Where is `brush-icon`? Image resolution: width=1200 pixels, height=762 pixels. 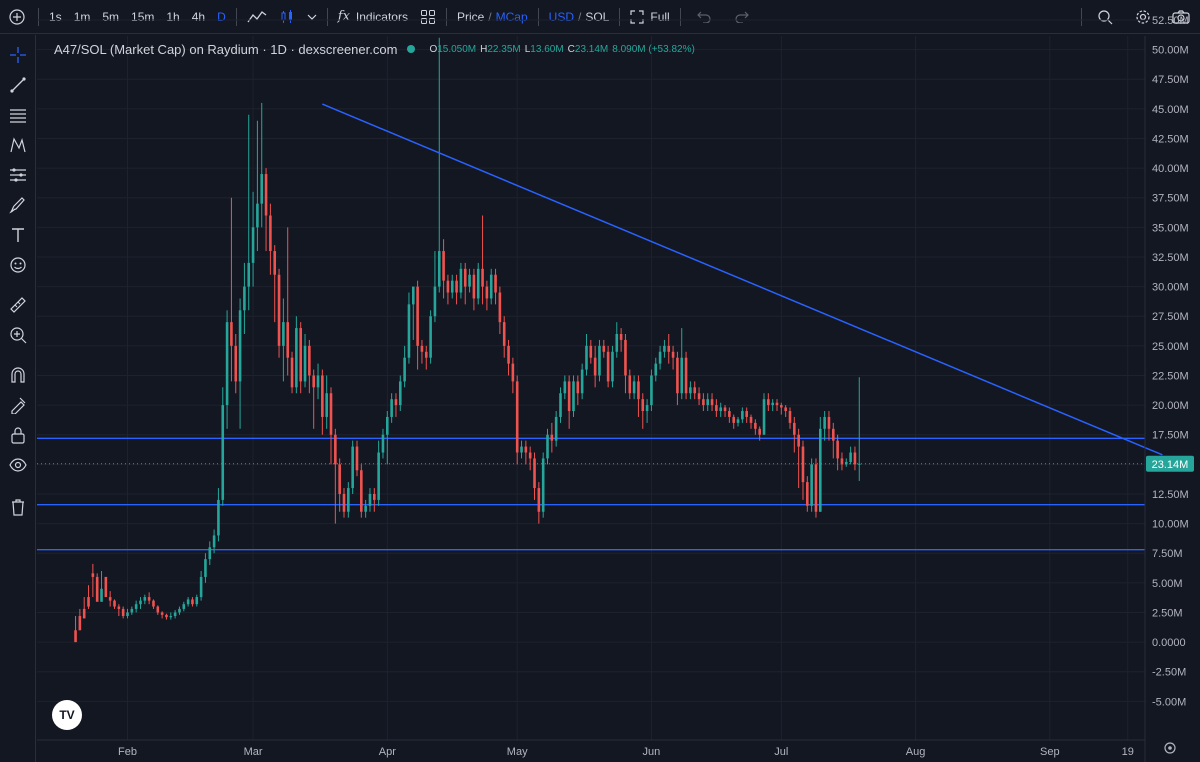
brush-icon is located at coordinates (18, 205).